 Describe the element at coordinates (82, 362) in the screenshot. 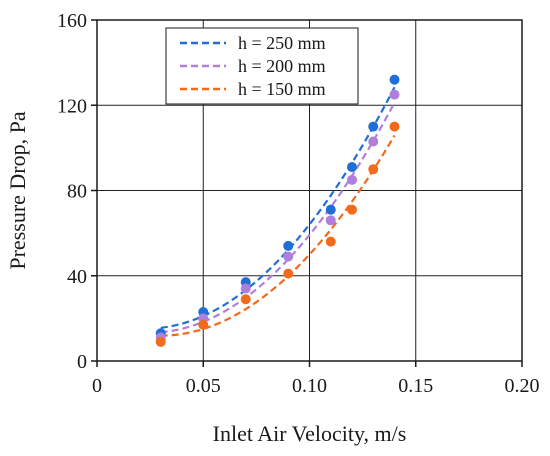

I see `y-tick-label: 0` at that location.